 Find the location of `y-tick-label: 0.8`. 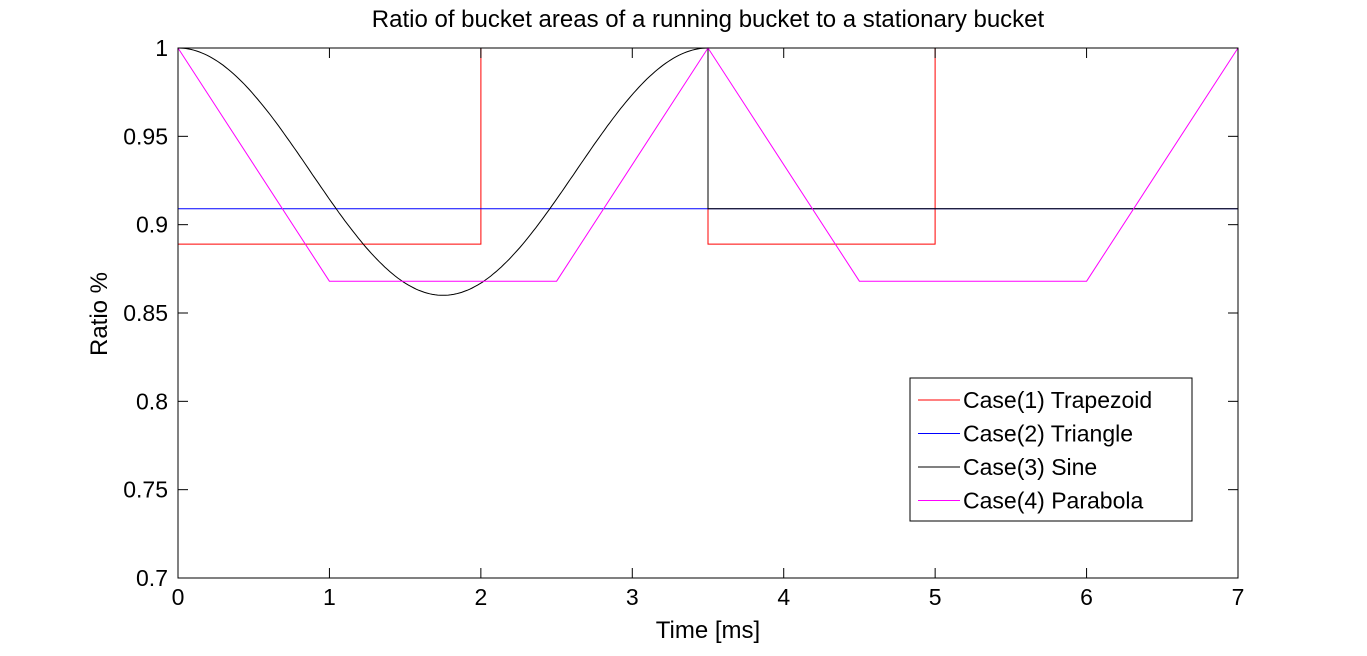

y-tick-label: 0.8 is located at coordinates (152, 401).